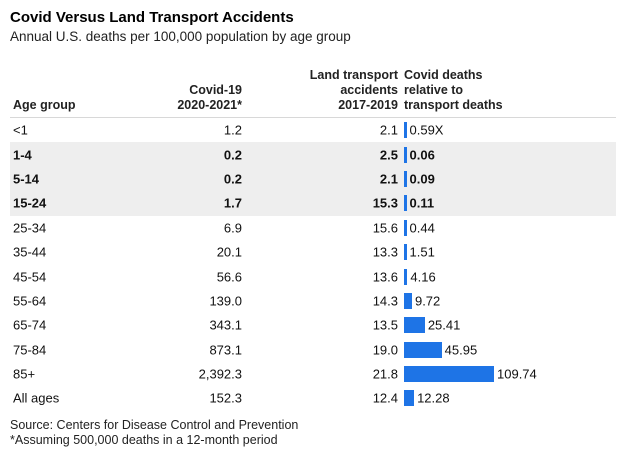  I want to click on covid-value-cell: 56.6, so click(229, 277).